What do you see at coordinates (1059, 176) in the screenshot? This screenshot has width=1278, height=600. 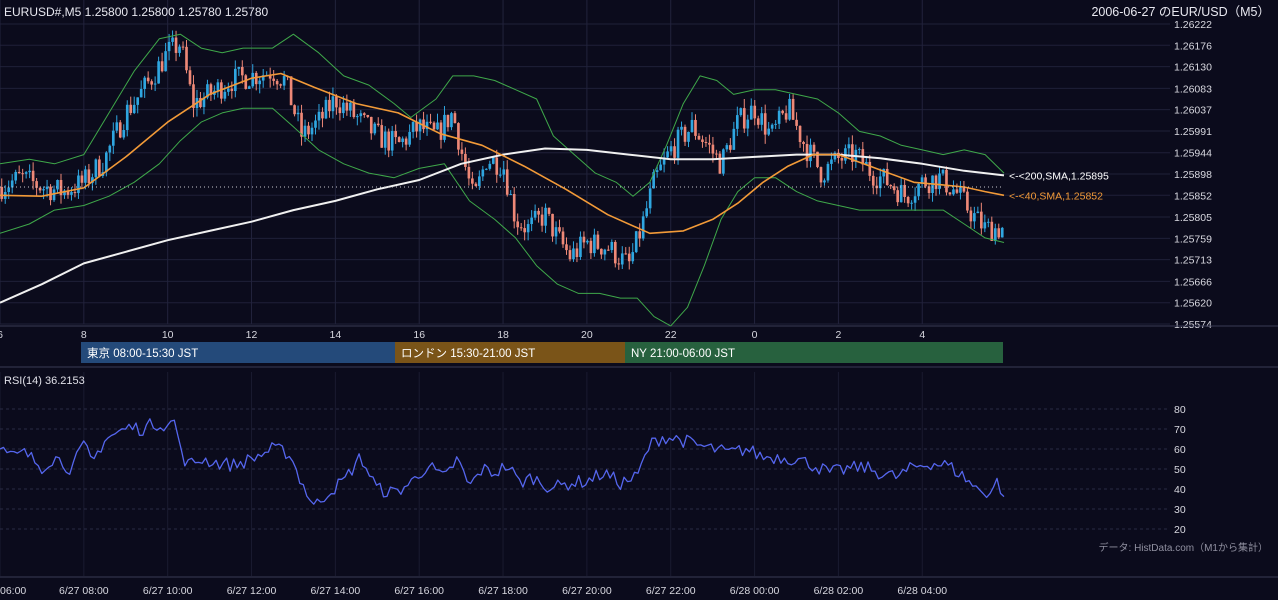 I see `sma200-label: <-<200,SMA,1.25895` at bounding box center [1059, 176].